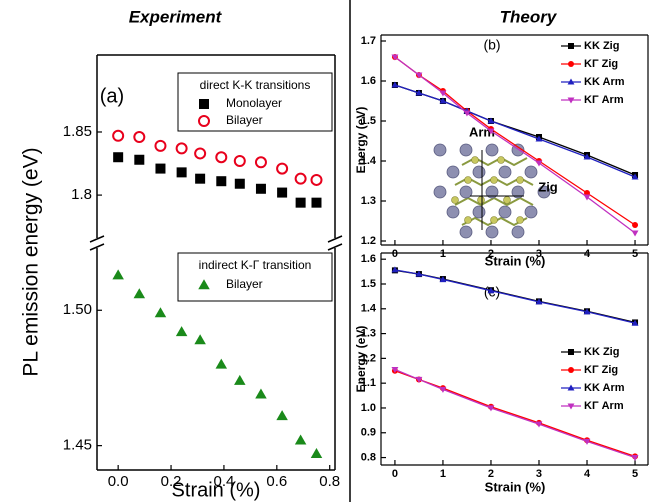  I want to click on series-line, so click(515, 145).